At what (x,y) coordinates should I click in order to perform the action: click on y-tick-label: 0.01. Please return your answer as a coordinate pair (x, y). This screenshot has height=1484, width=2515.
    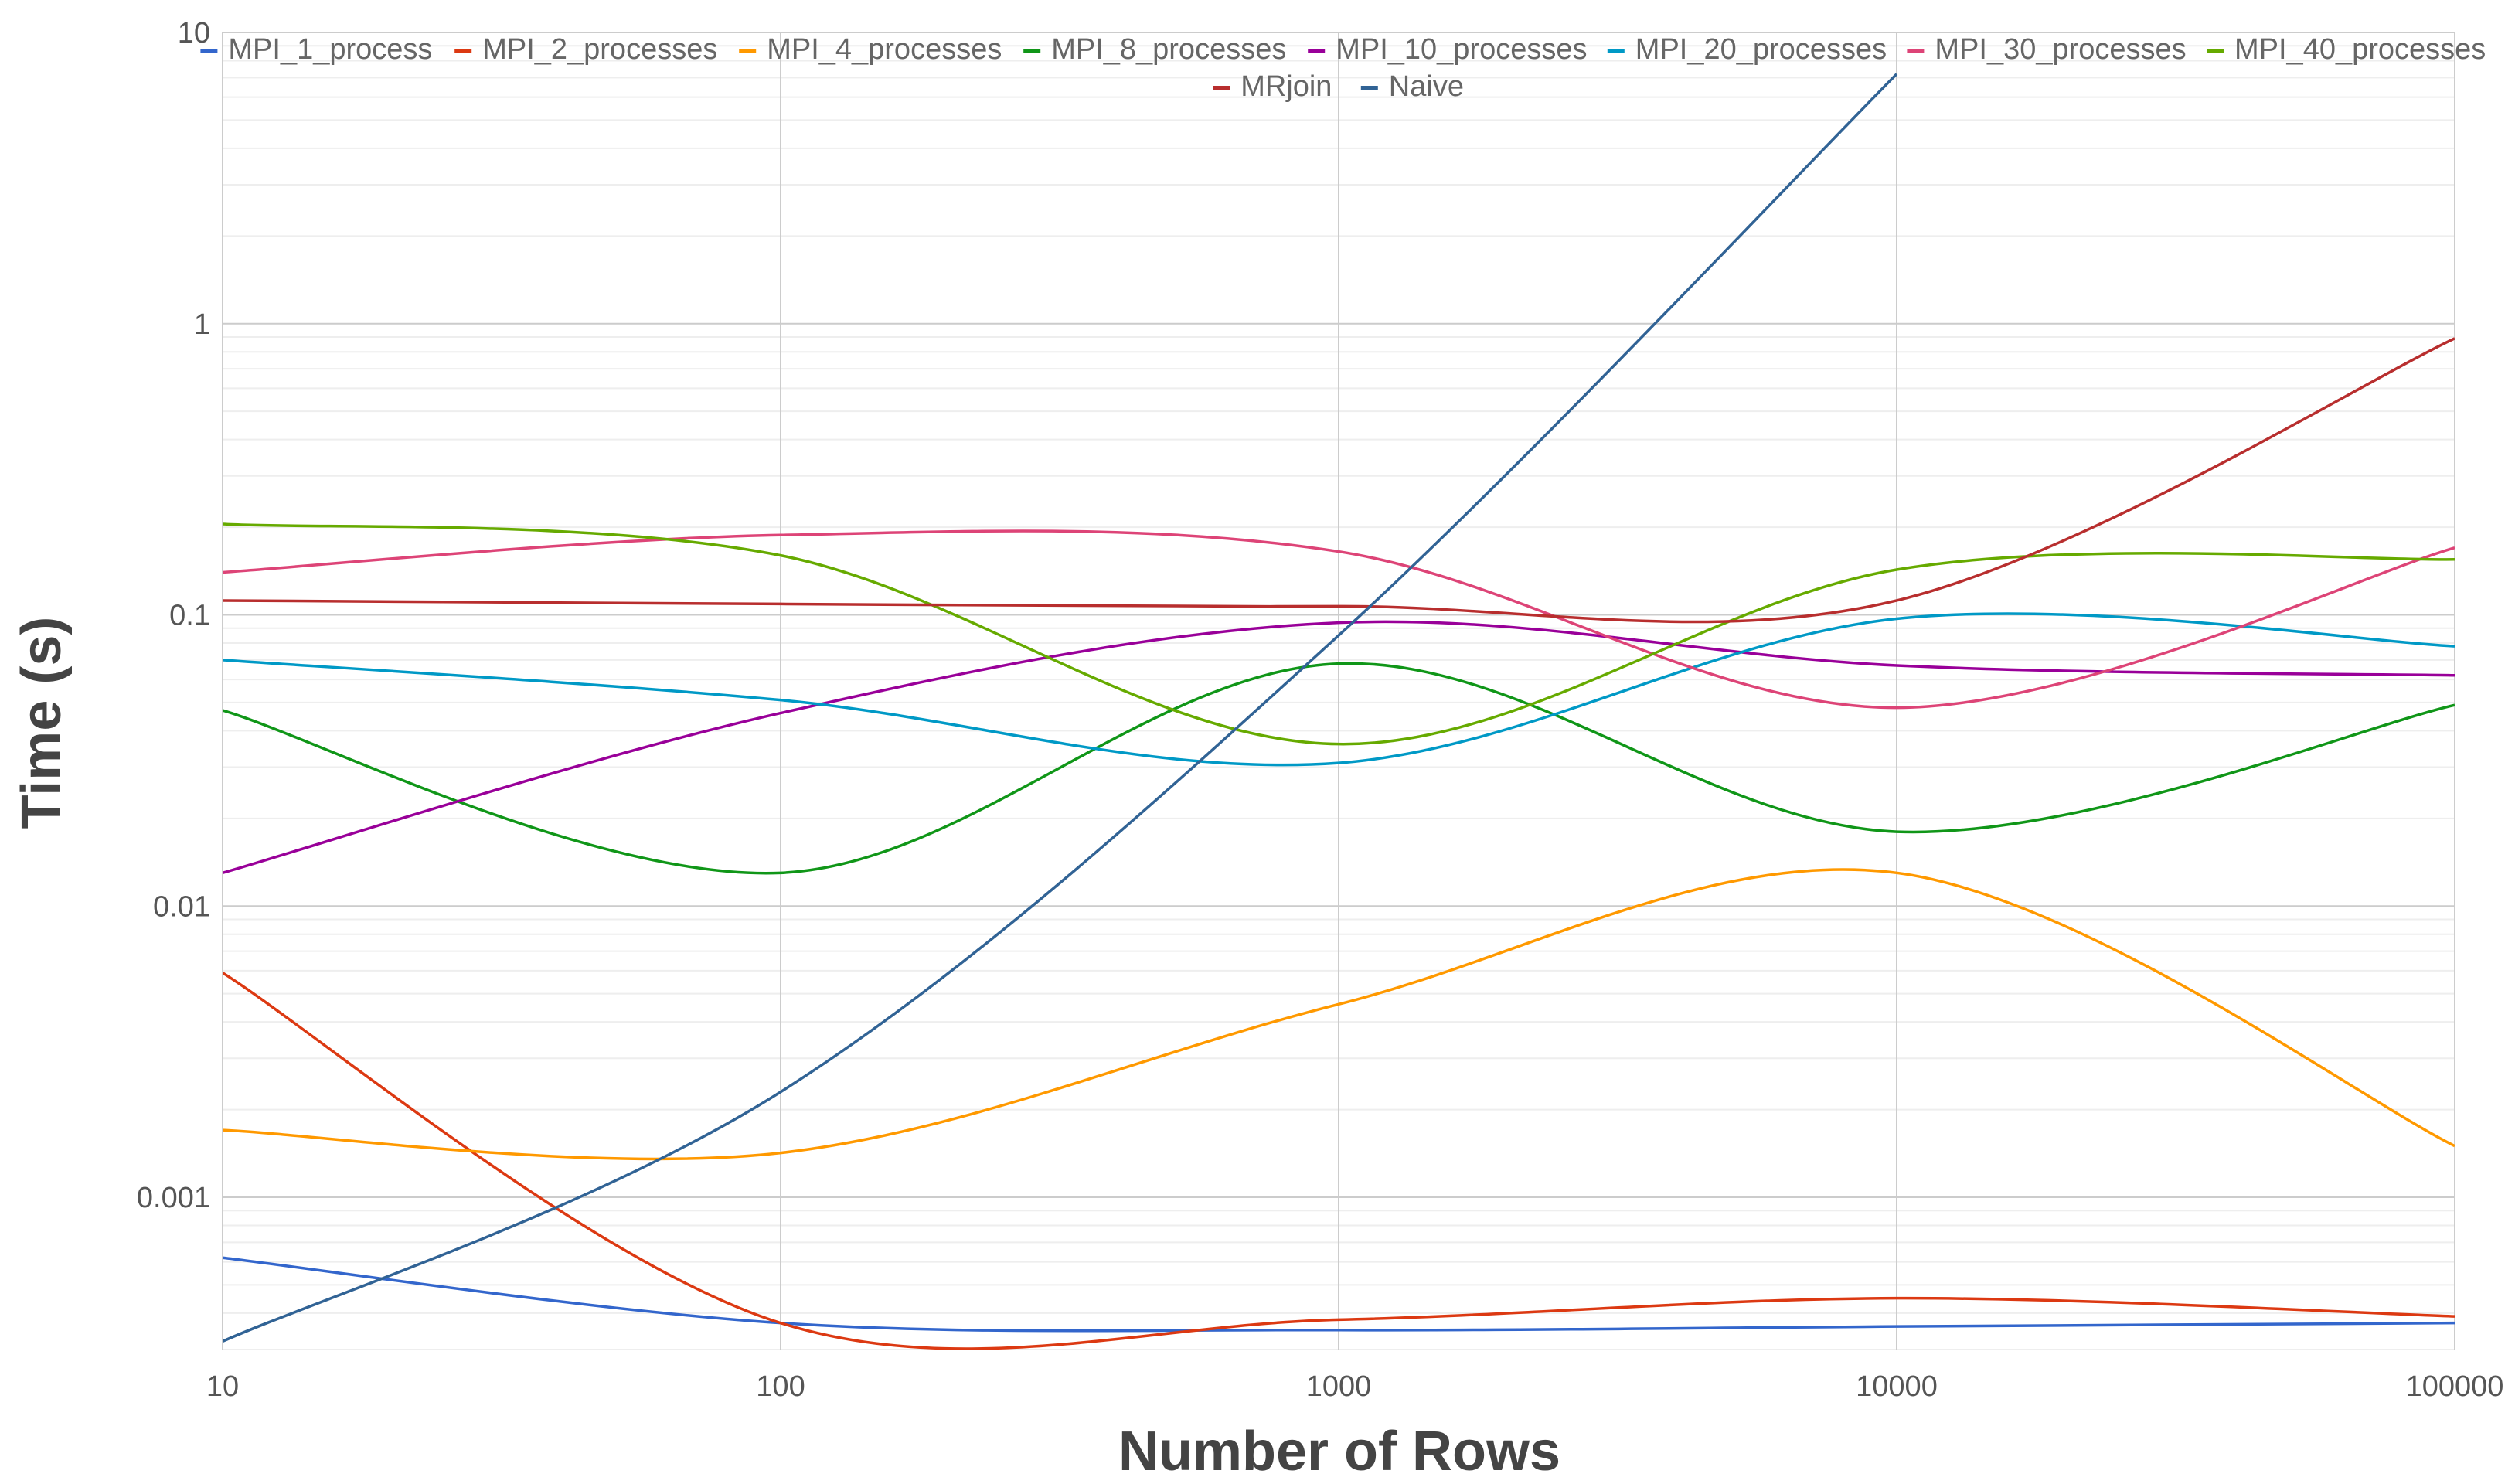
    Looking at the image, I should click on (181, 906).